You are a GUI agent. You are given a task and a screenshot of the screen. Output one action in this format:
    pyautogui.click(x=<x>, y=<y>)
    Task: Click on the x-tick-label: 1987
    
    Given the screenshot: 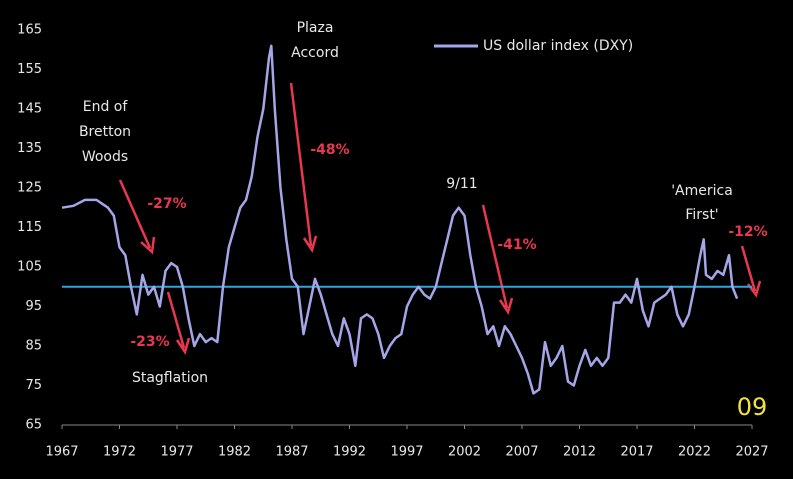 What is the action you would take?
    pyautogui.click(x=291, y=452)
    